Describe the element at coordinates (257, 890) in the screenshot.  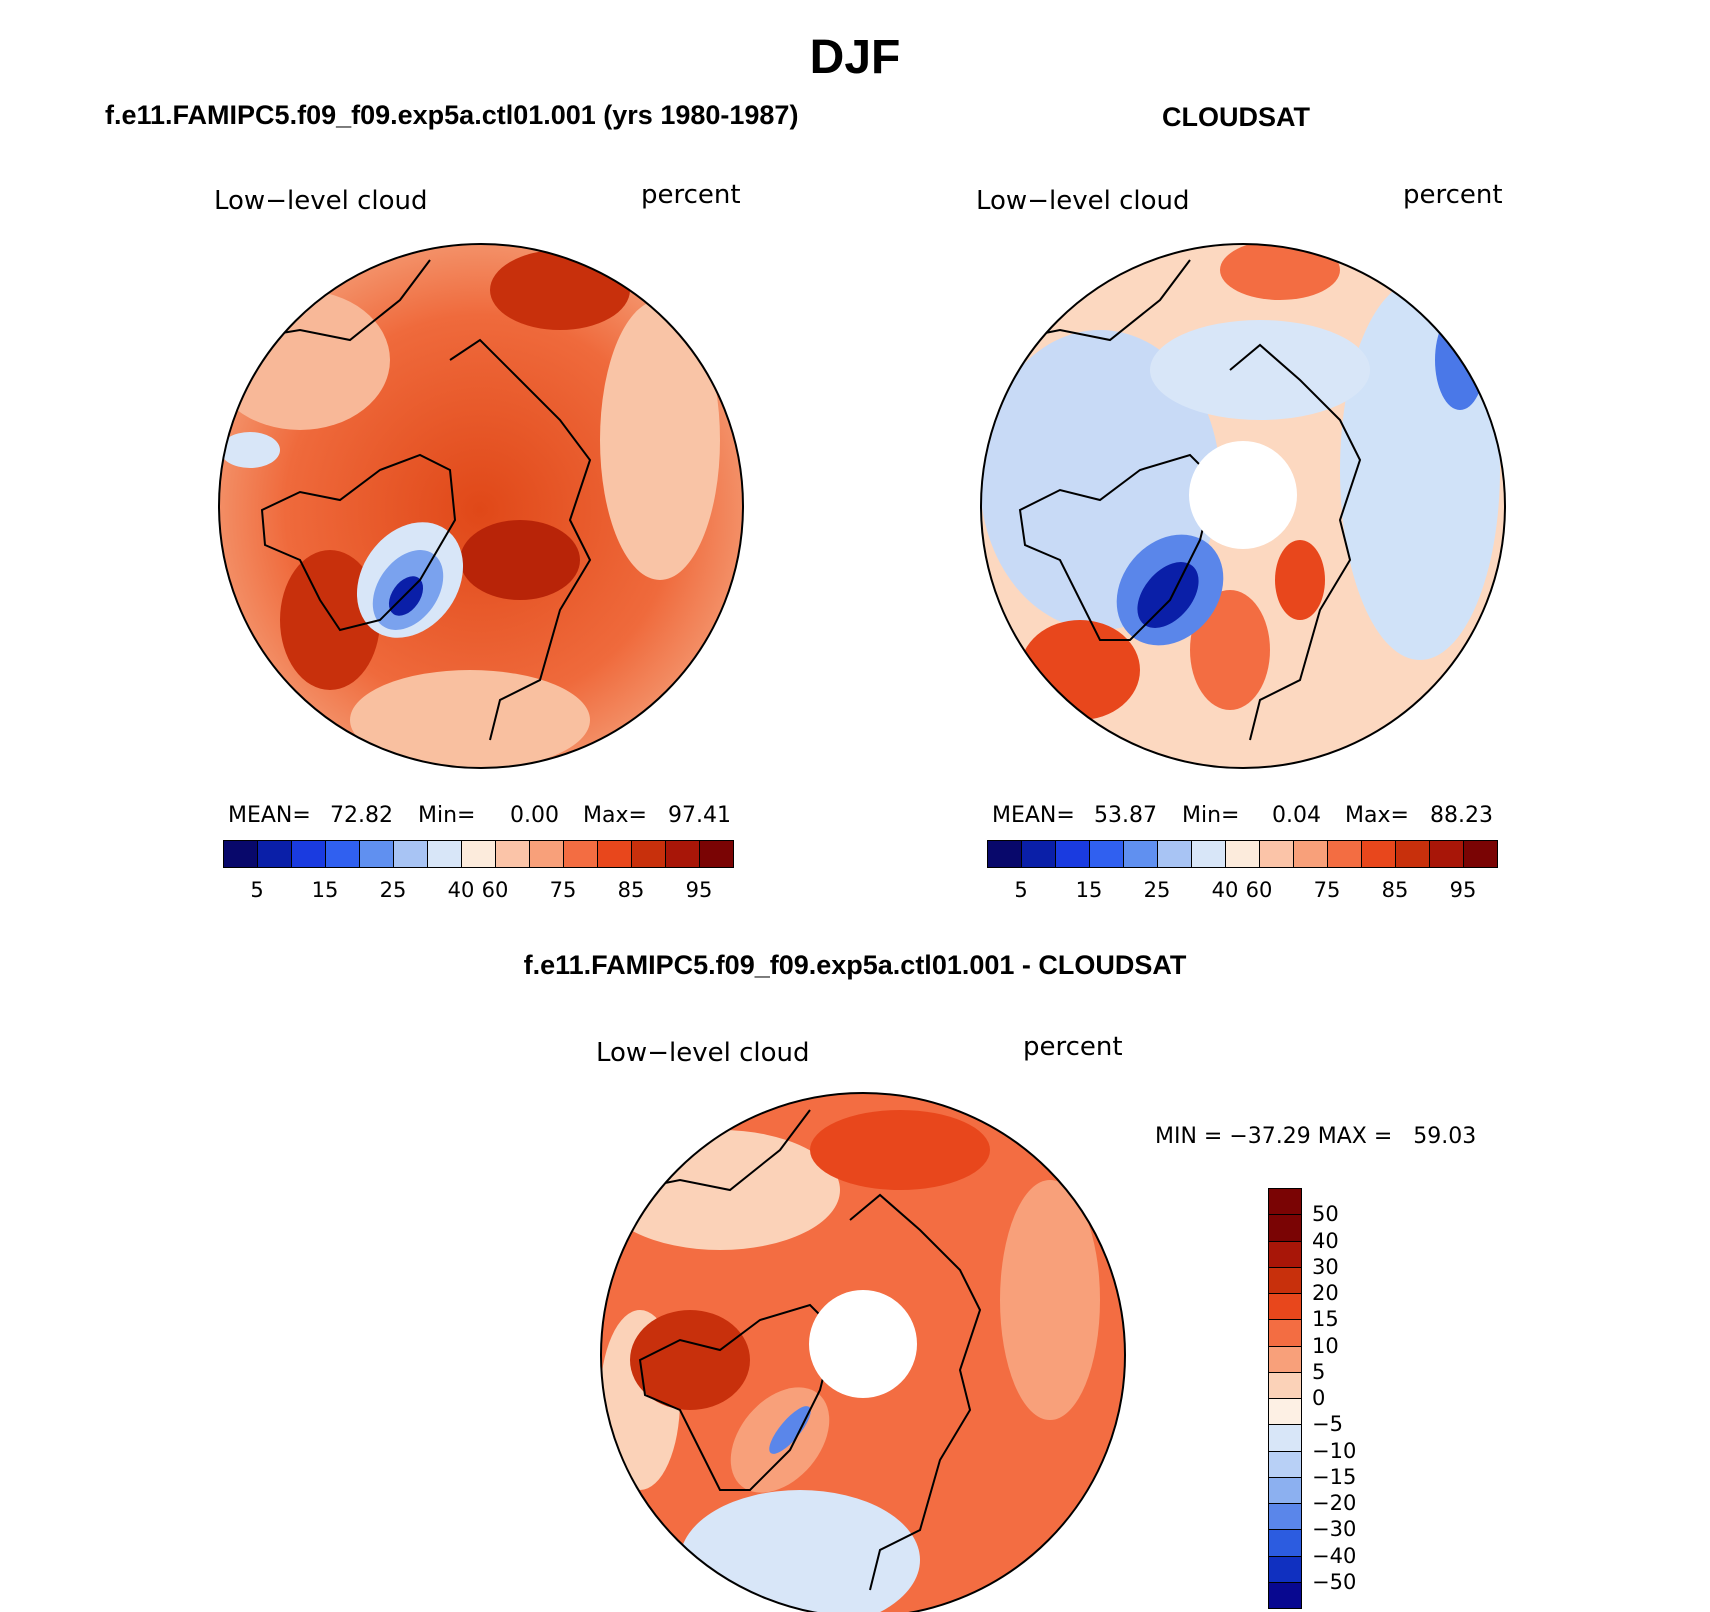
I see `model-colorbar-tick-label: 5` at that location.